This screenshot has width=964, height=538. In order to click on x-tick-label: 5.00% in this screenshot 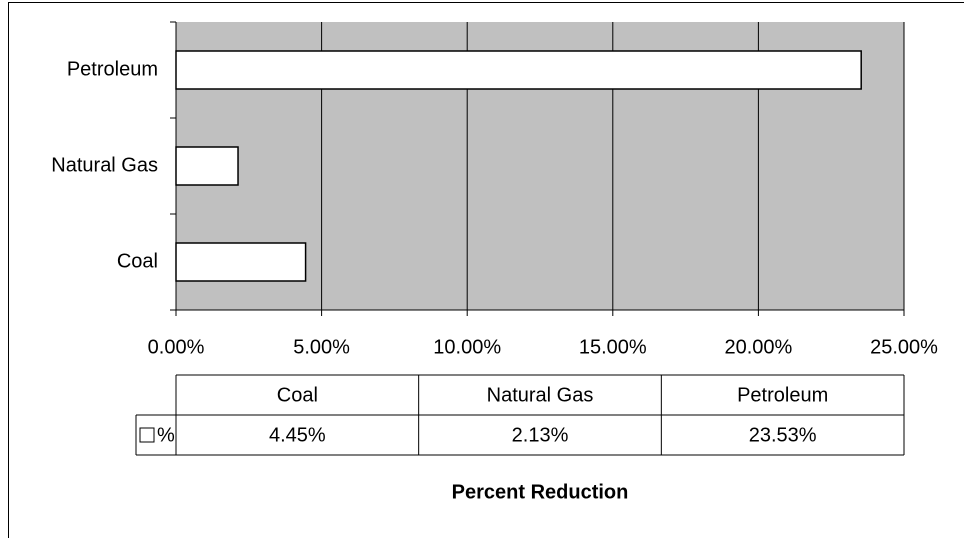, I will do `click(321, 347)`.